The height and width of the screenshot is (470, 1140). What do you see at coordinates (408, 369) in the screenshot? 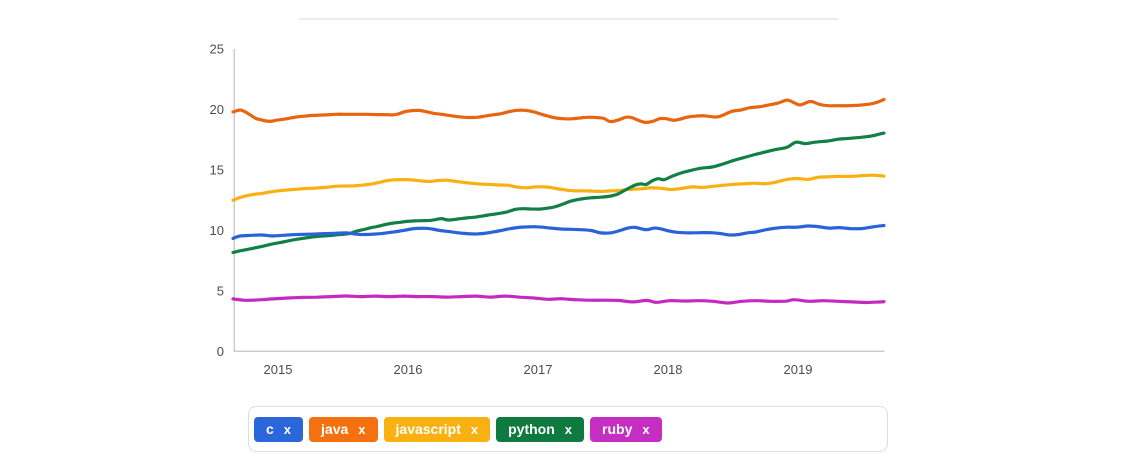
I see `svg-text: 2016` at bounding box center [408, 369].